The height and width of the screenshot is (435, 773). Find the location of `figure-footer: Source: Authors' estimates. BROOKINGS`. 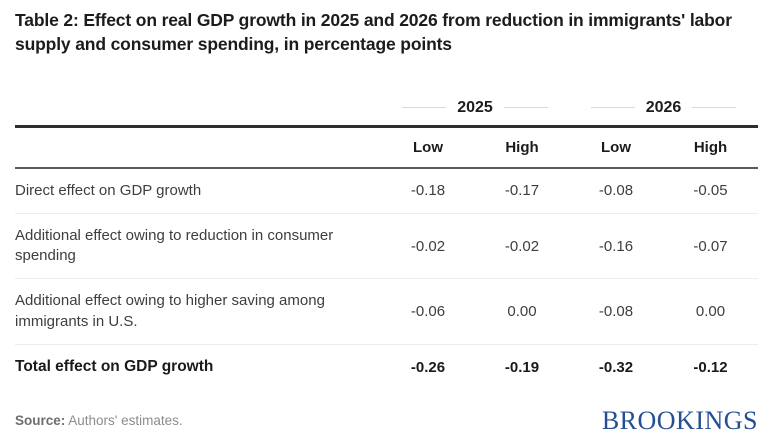

figure-footer: Source: Authors' estimates. BROOKINGS is located at coordinates (386, 420).